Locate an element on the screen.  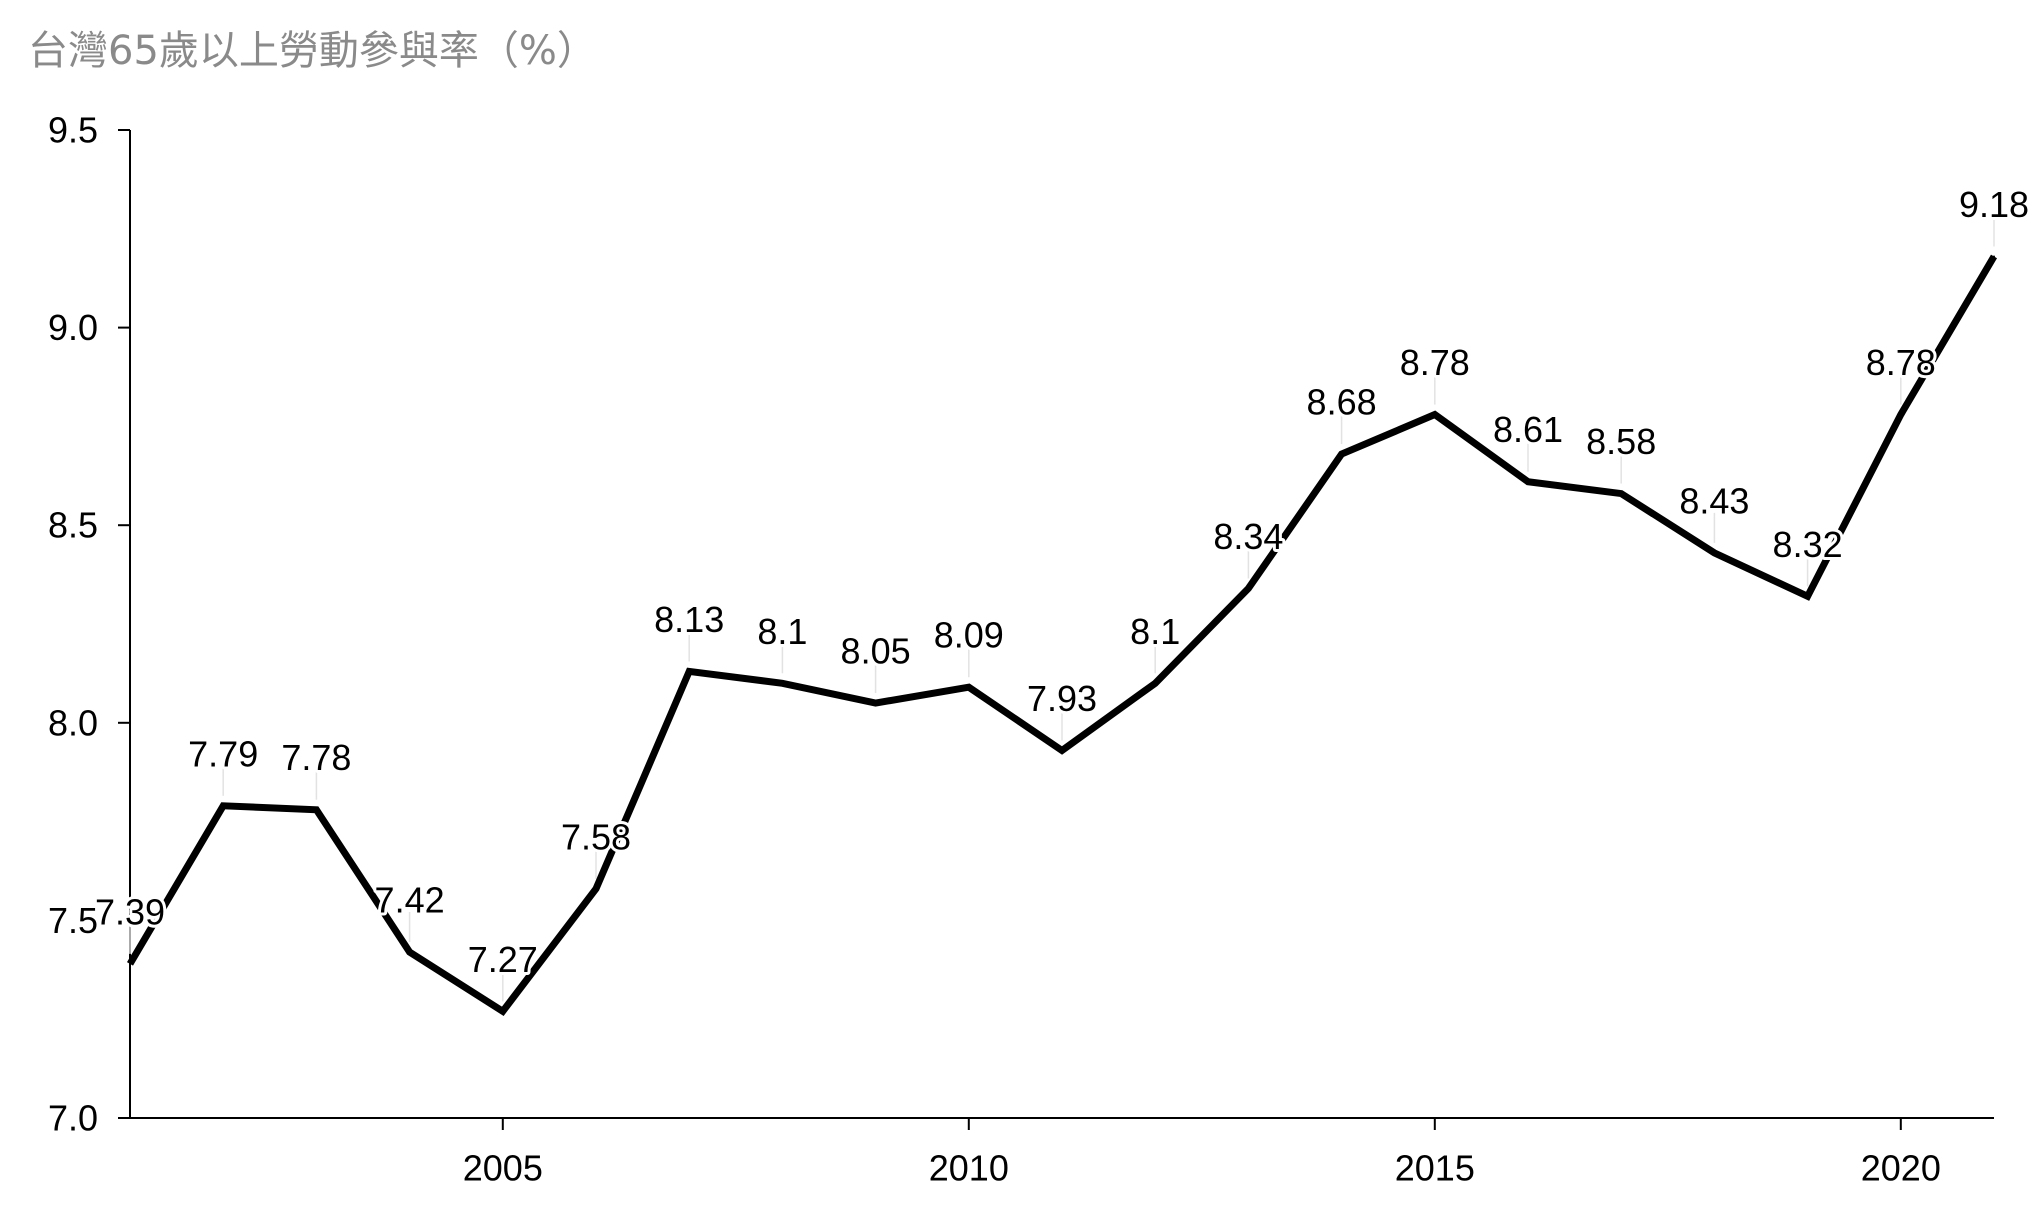
data-label: 7.79 is located at coordinates (223, 753).